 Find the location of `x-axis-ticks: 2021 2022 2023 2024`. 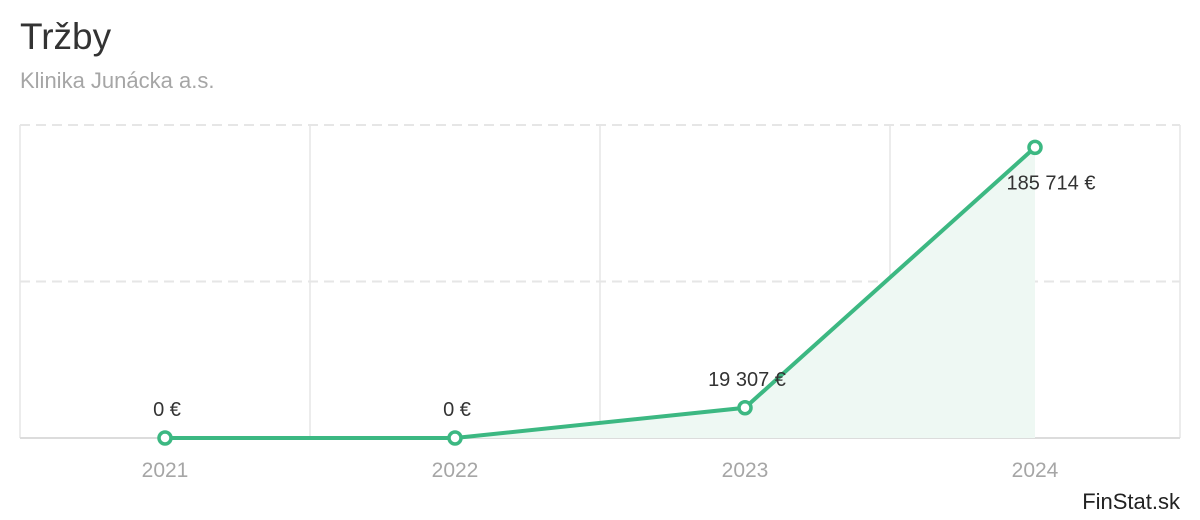

x-axis-ticks: 2021 2022 2023 2024 is located at coordinates (600, 470).